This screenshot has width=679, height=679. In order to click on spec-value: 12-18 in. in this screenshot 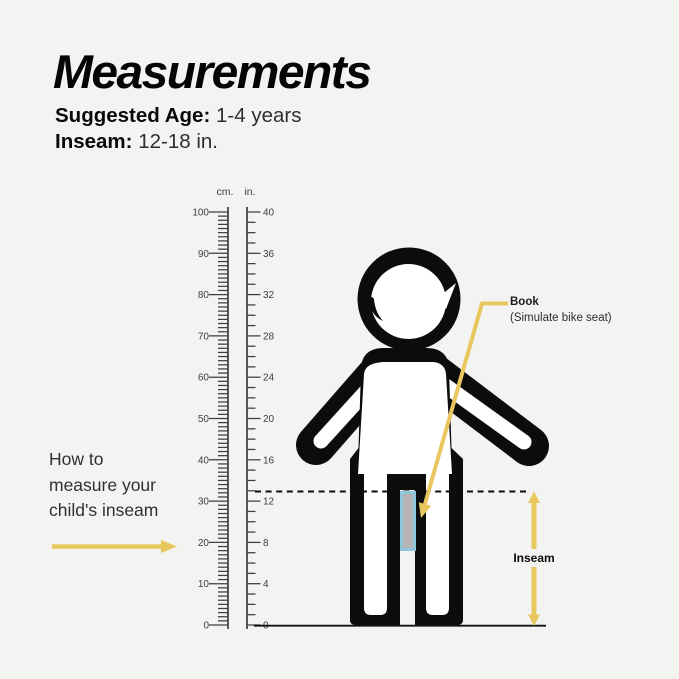, I will do `click(178, 141)`.